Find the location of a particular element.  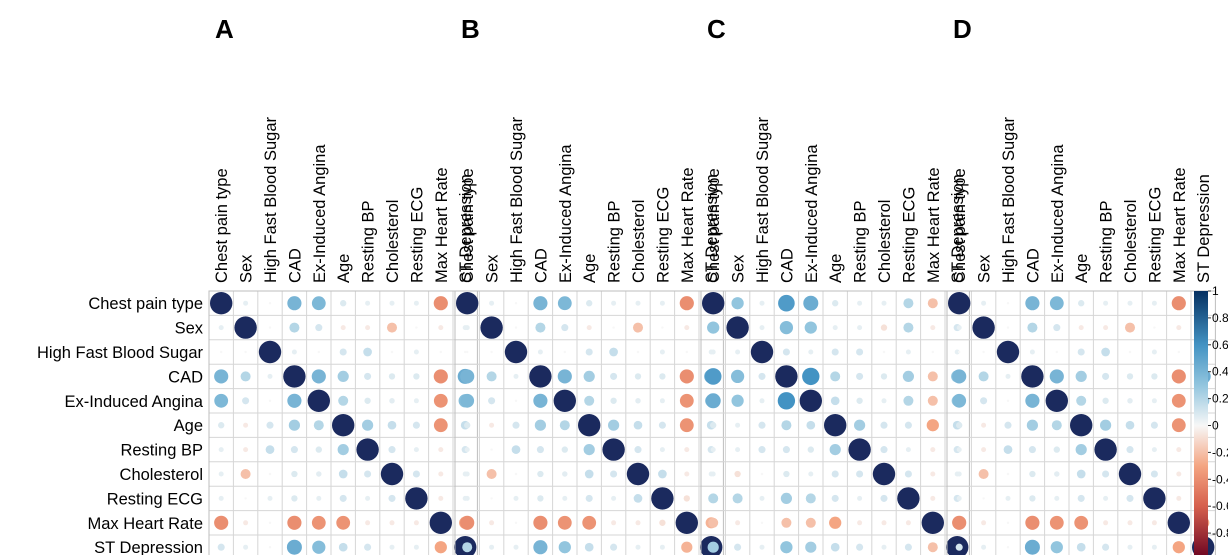

colorbar-tick-label: 0.6 is located at coordinates (1220, 345).